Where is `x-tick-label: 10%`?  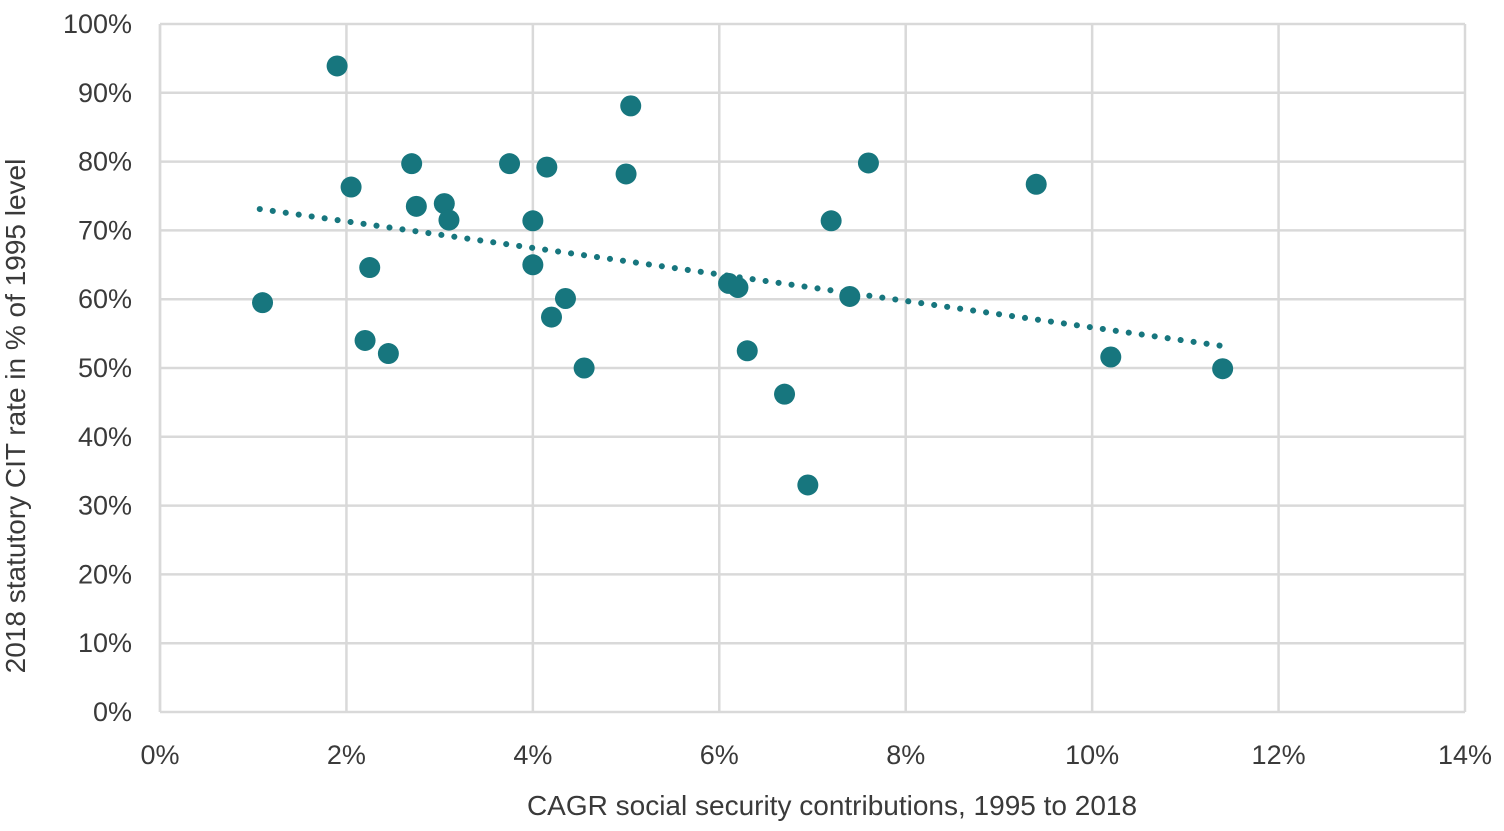 x-tick-label: 10% is located at coordinates (1092, 755).